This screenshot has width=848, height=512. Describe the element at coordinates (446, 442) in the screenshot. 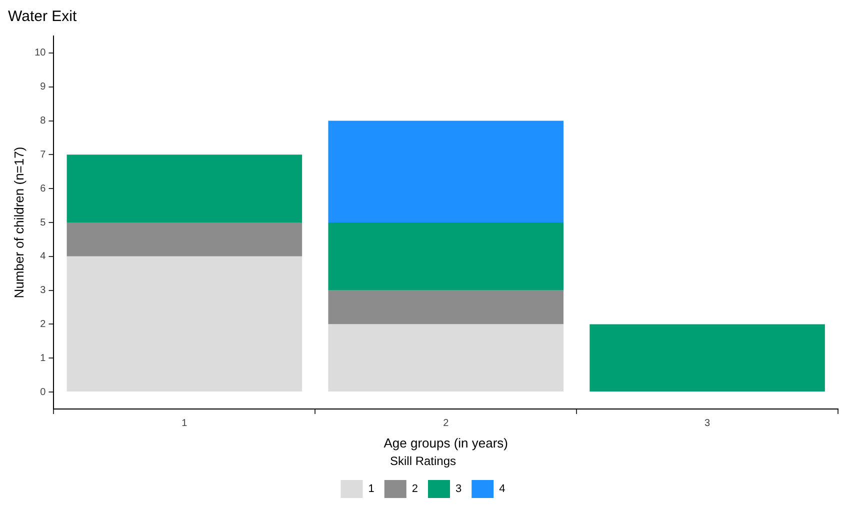

I see `x-axis-title: Age groups (in years)` at that location.